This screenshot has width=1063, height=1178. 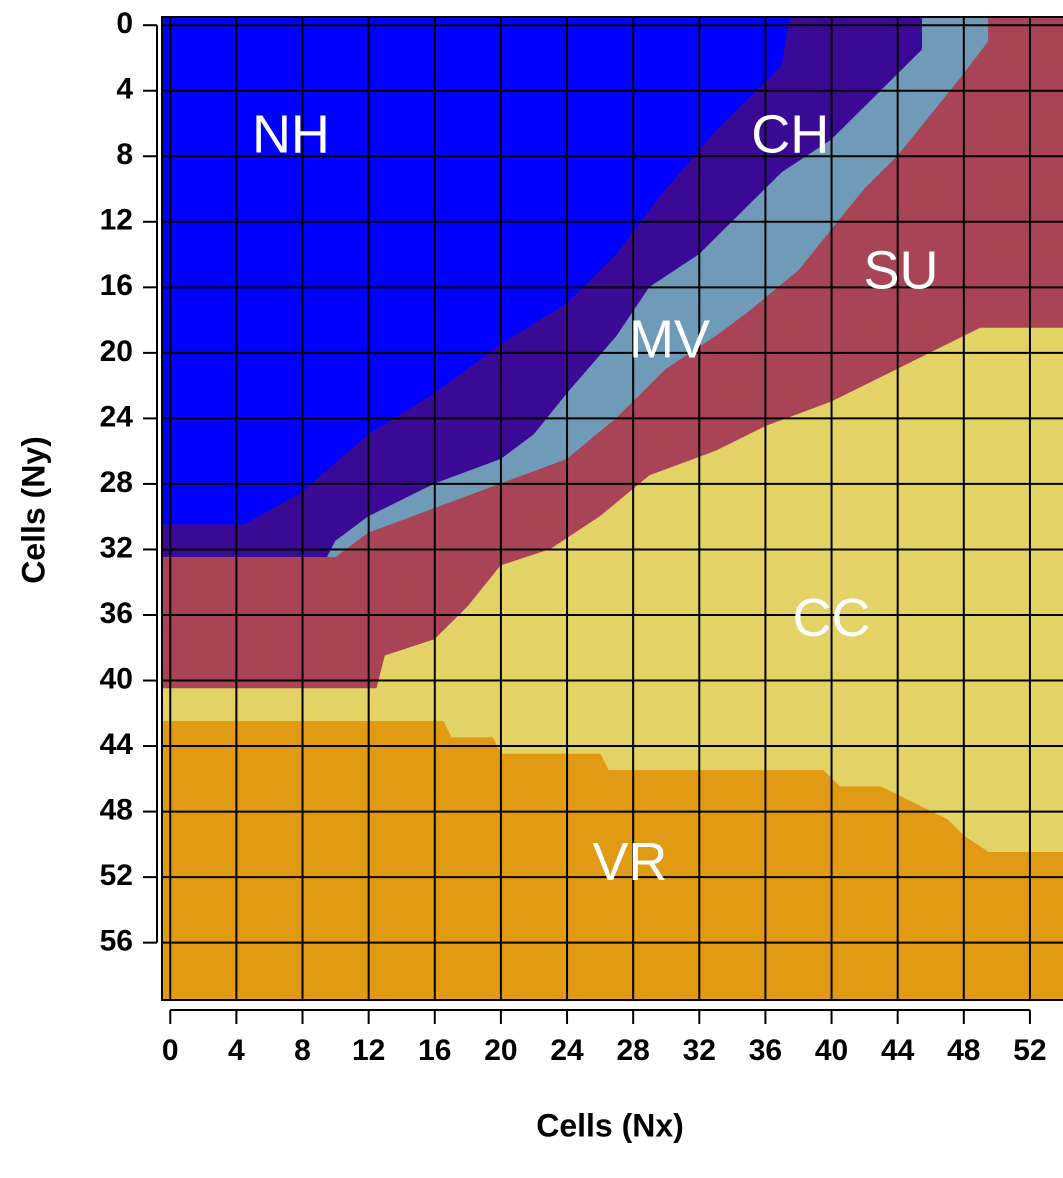 I want to click on x-tick-label: 28, so click(x=632, y=1050).